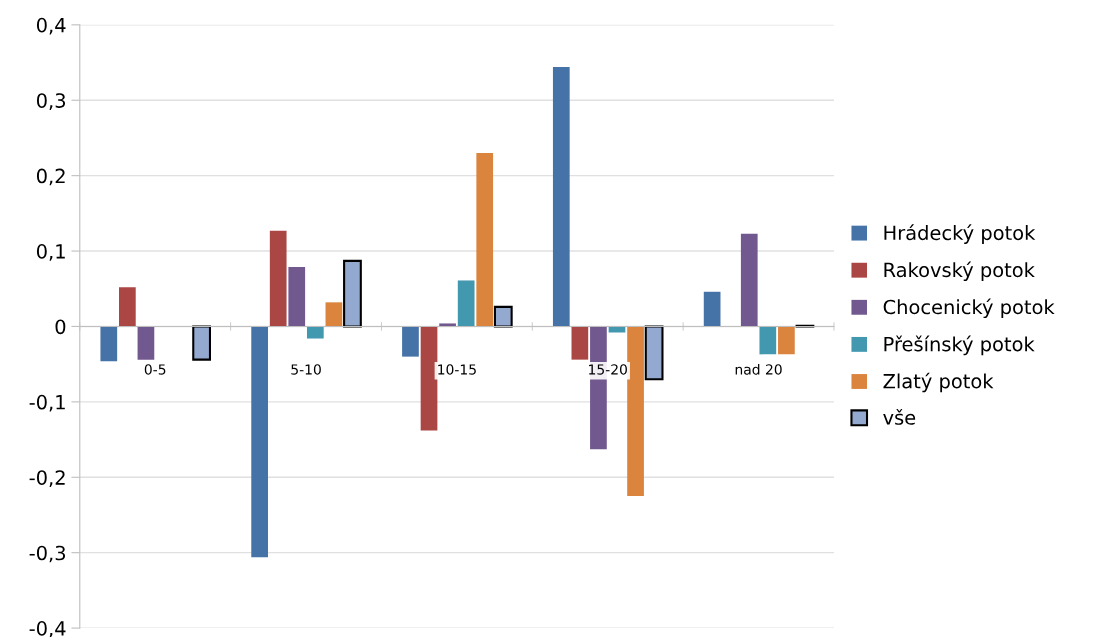 The image size is (1093, 637). What do you see at coordinates (959, 345) in the screenshot?
I see `legend-label: Přešínský potok` at bounding box center [959, 345].